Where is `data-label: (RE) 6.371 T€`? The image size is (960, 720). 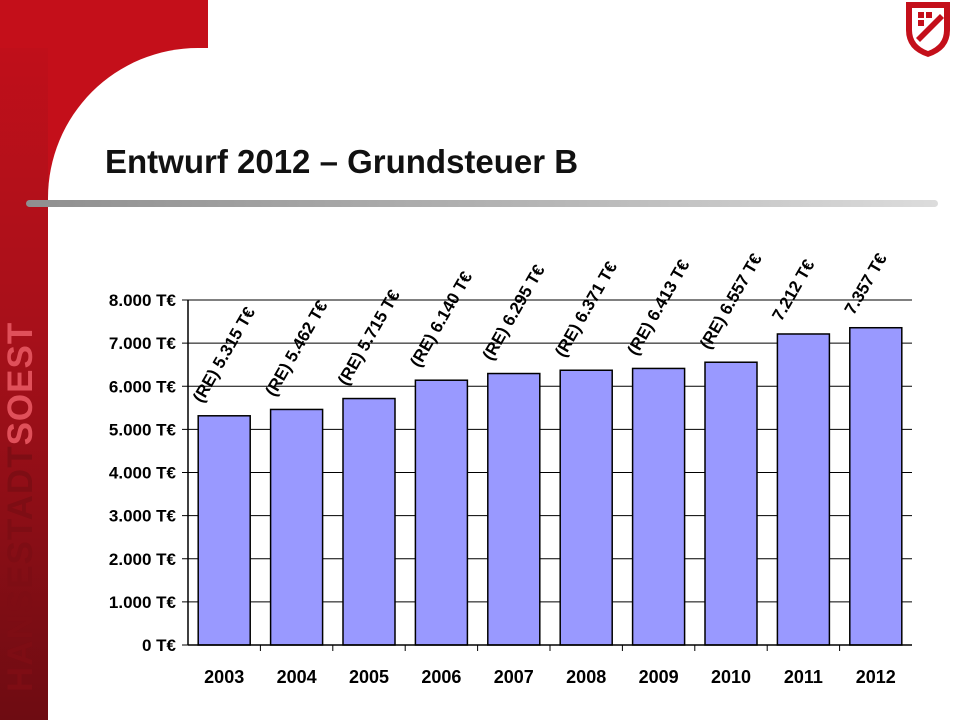
data-label: (RE) 6.371 T€ is located at coordinates (586, 309).